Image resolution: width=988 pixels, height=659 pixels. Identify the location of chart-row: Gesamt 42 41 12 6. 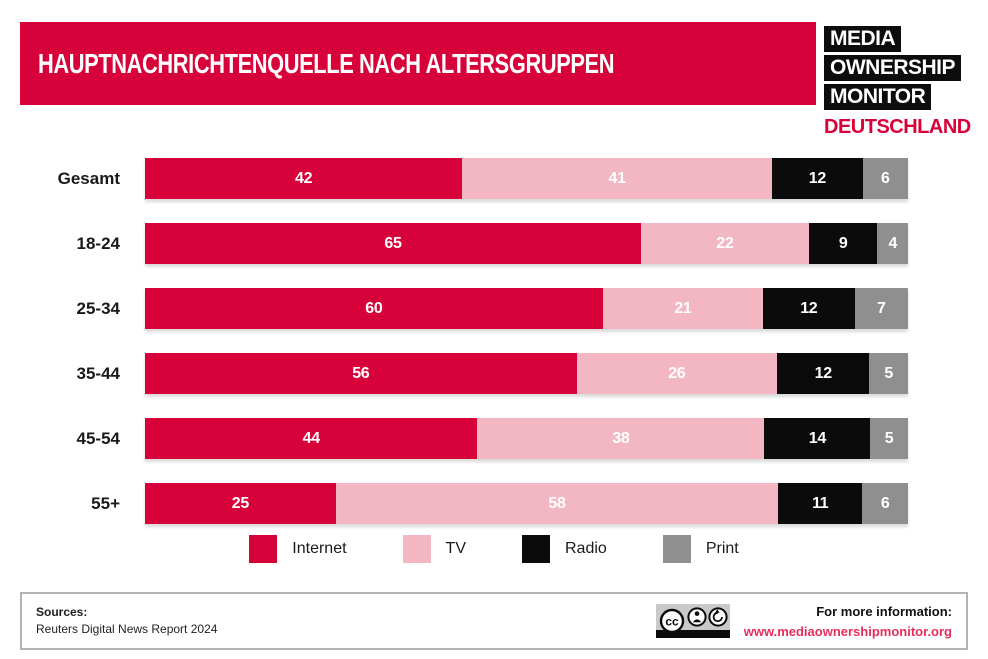
(464, 178).